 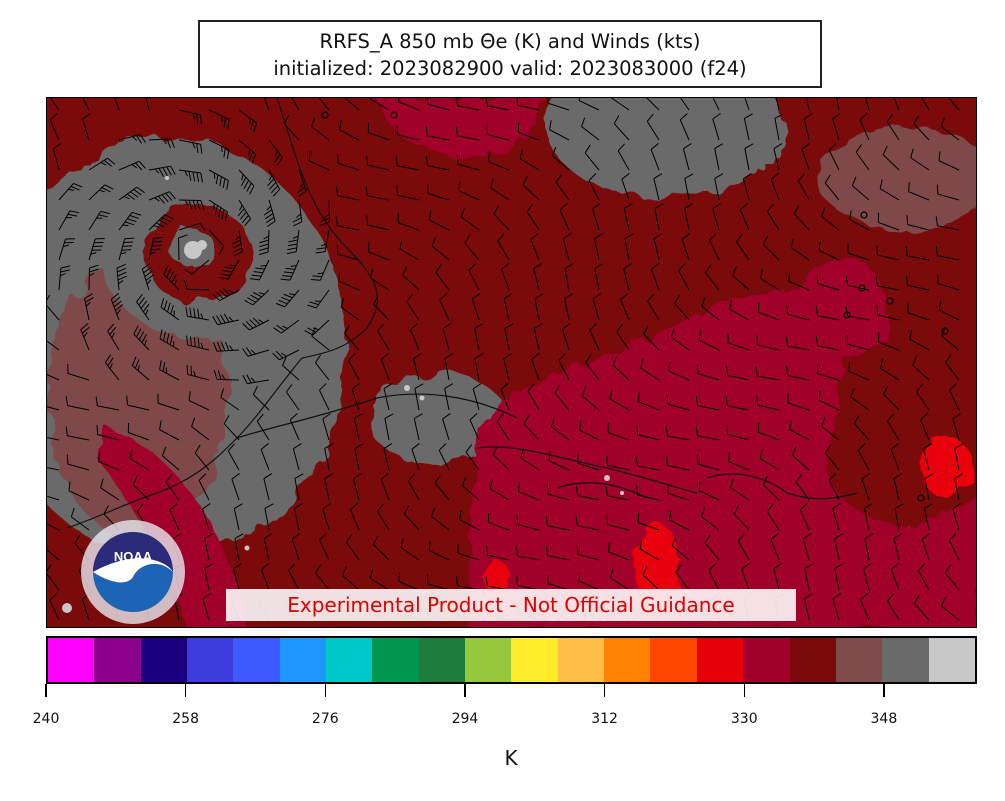 What do you see at coordinates (46, 719) in the screenshot?
I see `colorbar-tick-label: 240` at bounding box center [46, 719].